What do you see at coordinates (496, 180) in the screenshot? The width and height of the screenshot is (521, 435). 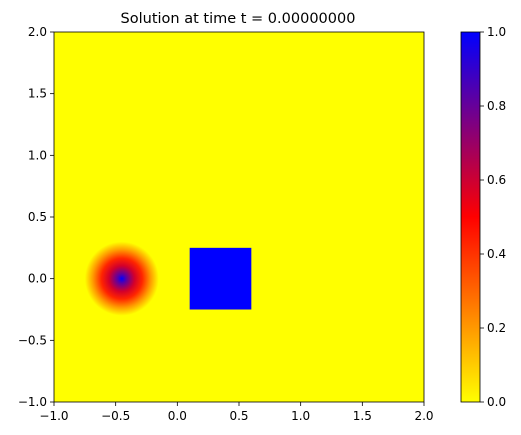 I see `colorbar-tick-label: 0.6` at bounding box center [496, 180].